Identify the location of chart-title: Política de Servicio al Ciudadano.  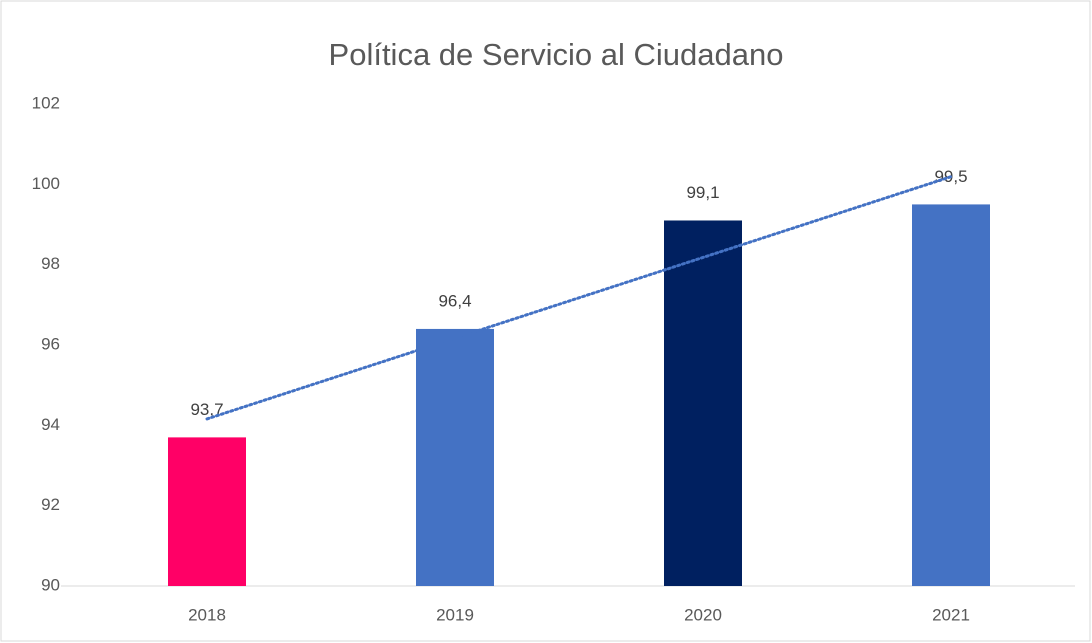
(556, 54).